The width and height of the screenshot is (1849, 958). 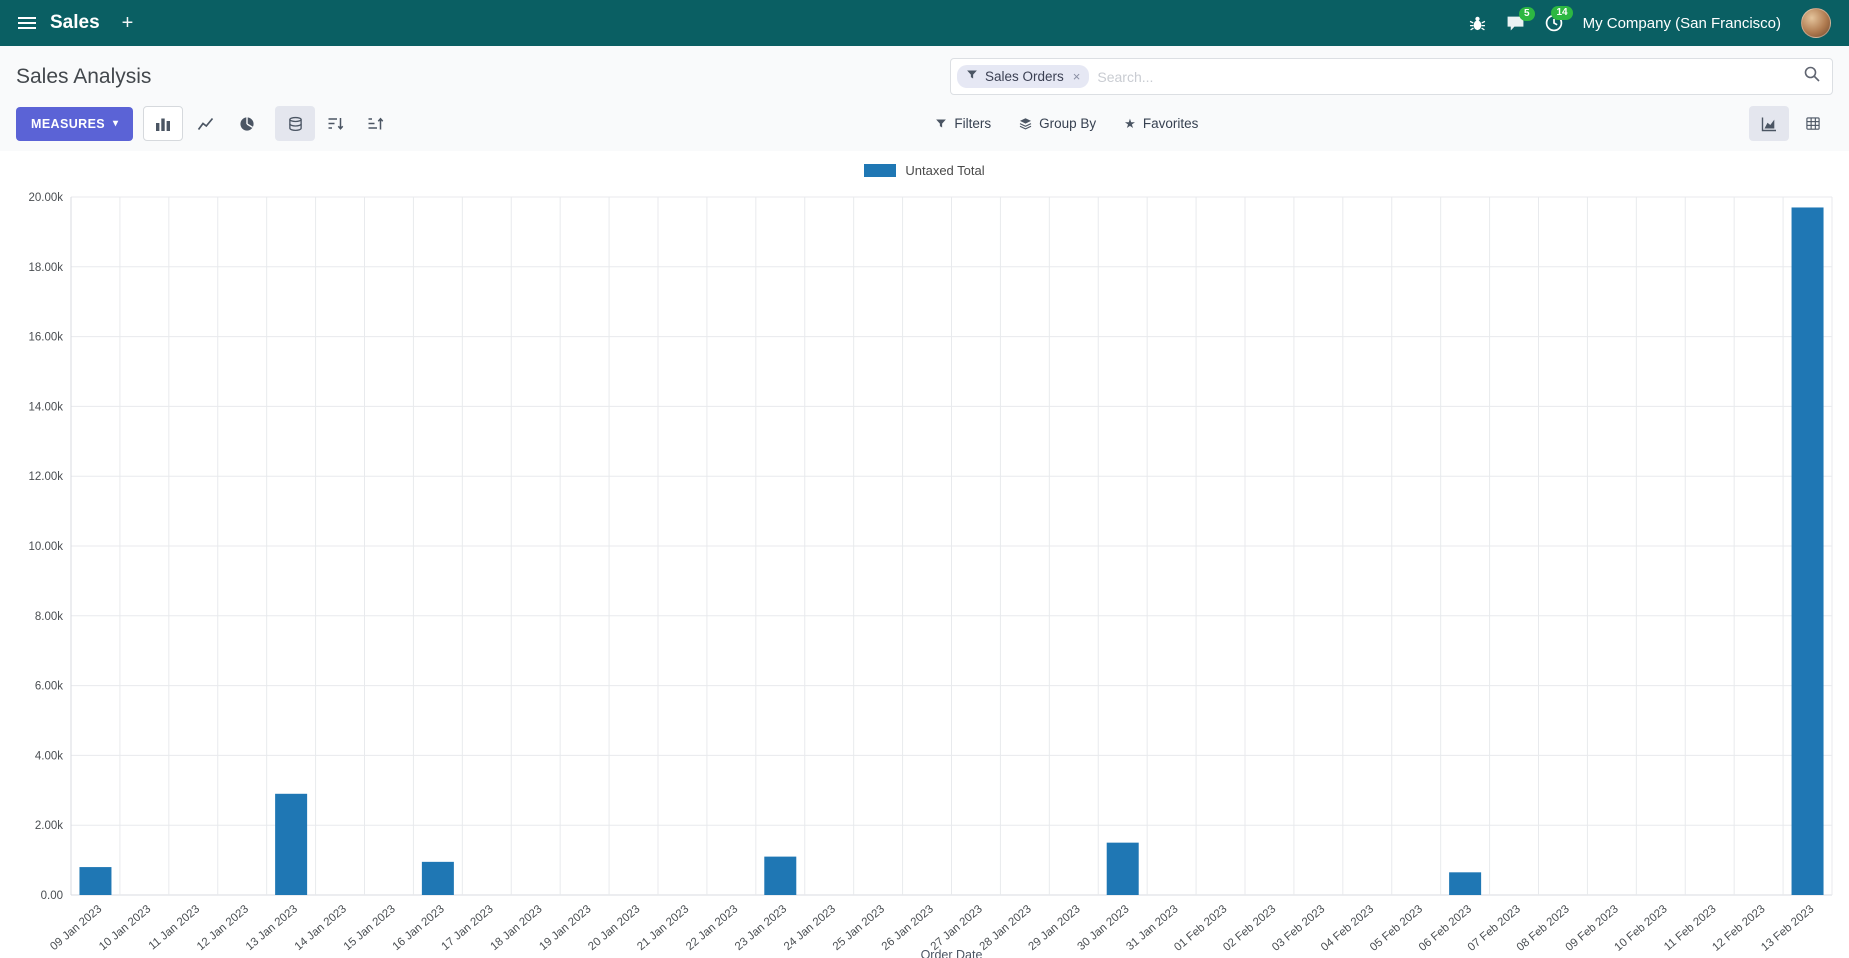 What do you see at coordinates (1130, 123) in the screenshot?
I see `star-icon: ★` at bounding box center [1130, 123].